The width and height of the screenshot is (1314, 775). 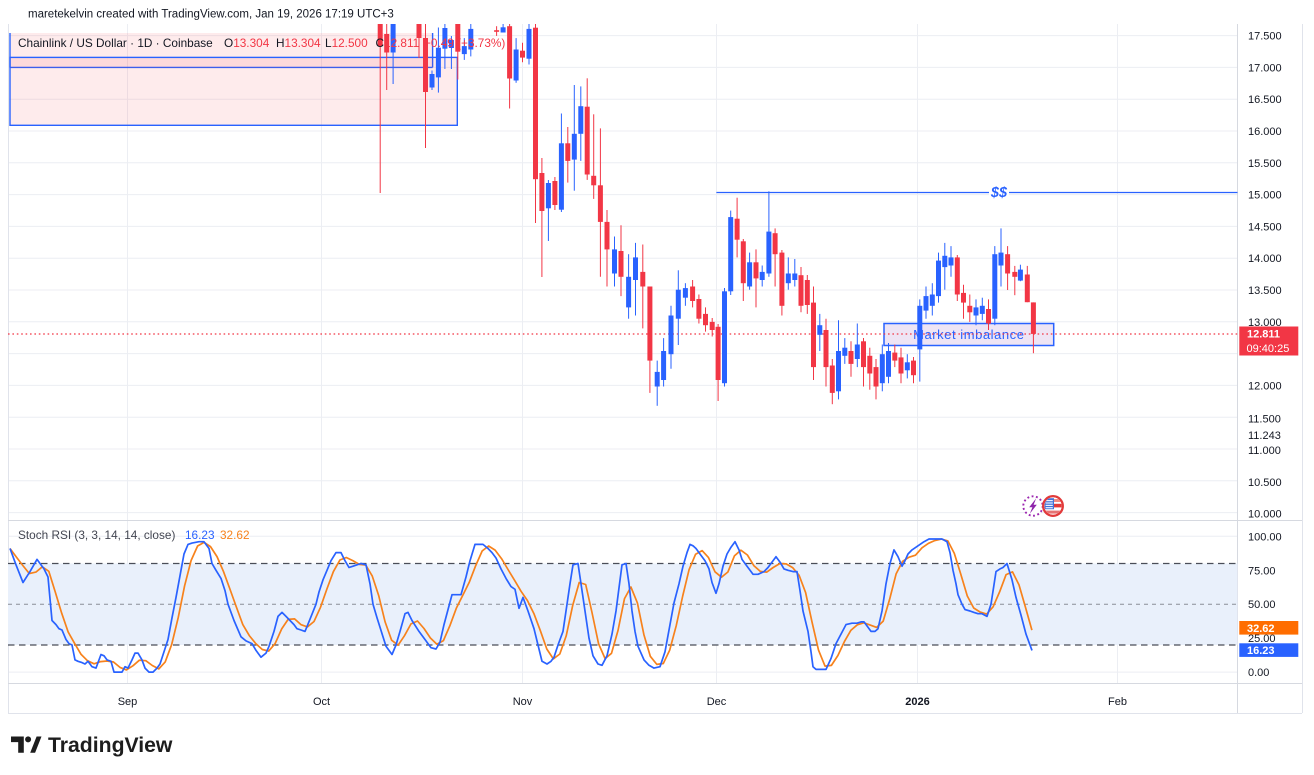 What do you see at coordinates (110, 745) in the screenshot?
I see `svg-text: TradingView` at bounding box center [110, 745].